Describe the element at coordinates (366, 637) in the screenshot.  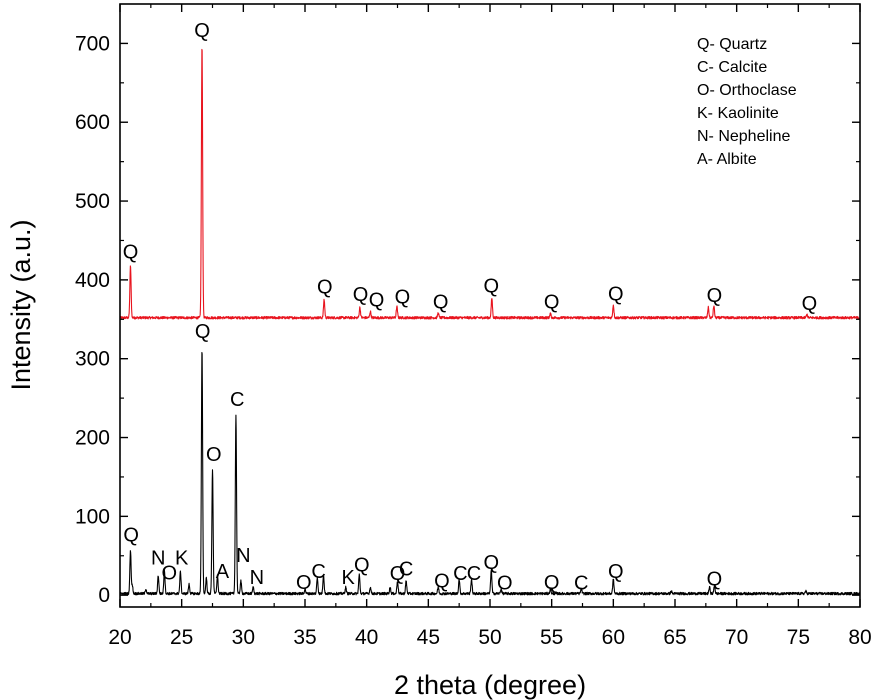
I see `x-tick-label: 40` at that location.